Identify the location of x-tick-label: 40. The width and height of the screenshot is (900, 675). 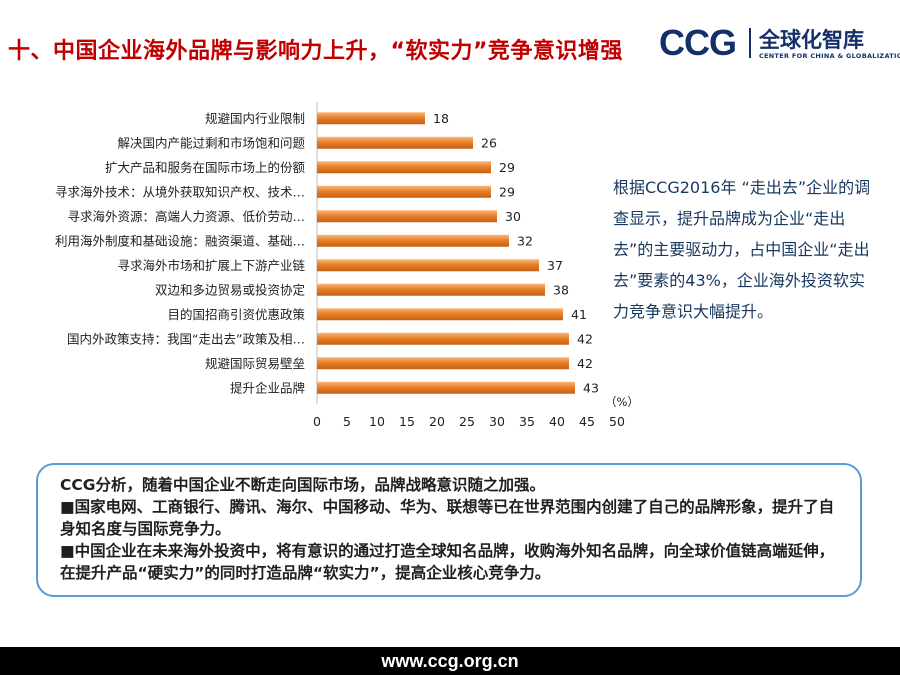
(557, 421).